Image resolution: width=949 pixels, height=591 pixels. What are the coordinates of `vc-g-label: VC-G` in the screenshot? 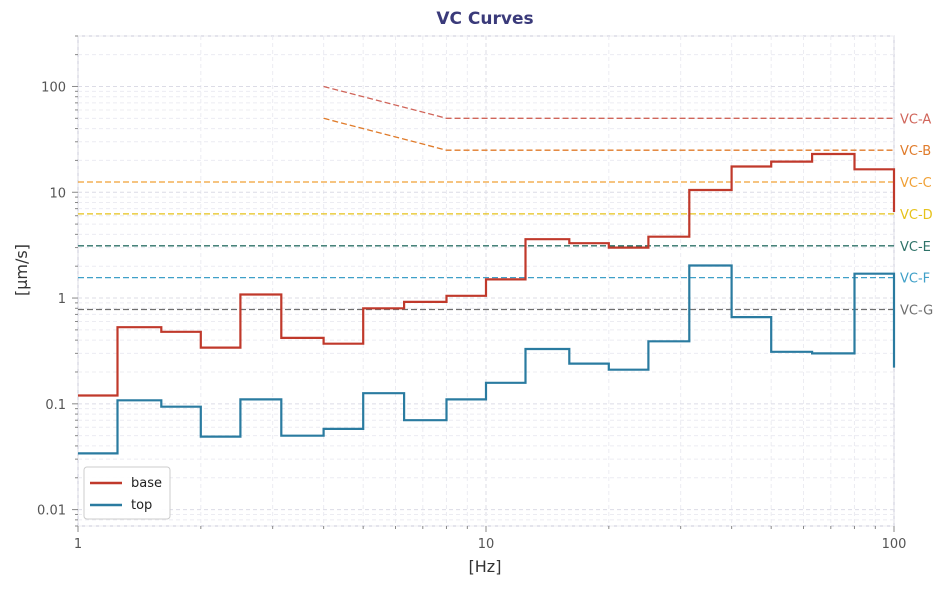 It's located at (916, 310).